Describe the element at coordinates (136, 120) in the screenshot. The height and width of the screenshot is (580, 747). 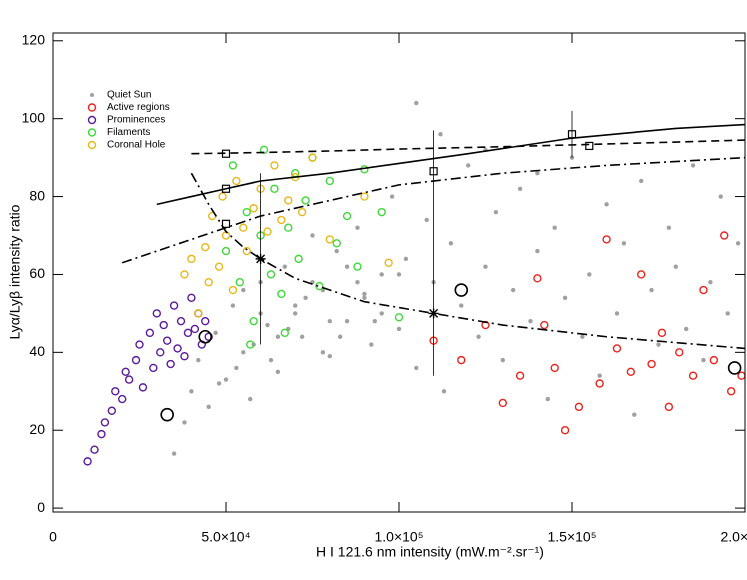
I see `legend-label: Prominences` at that location.